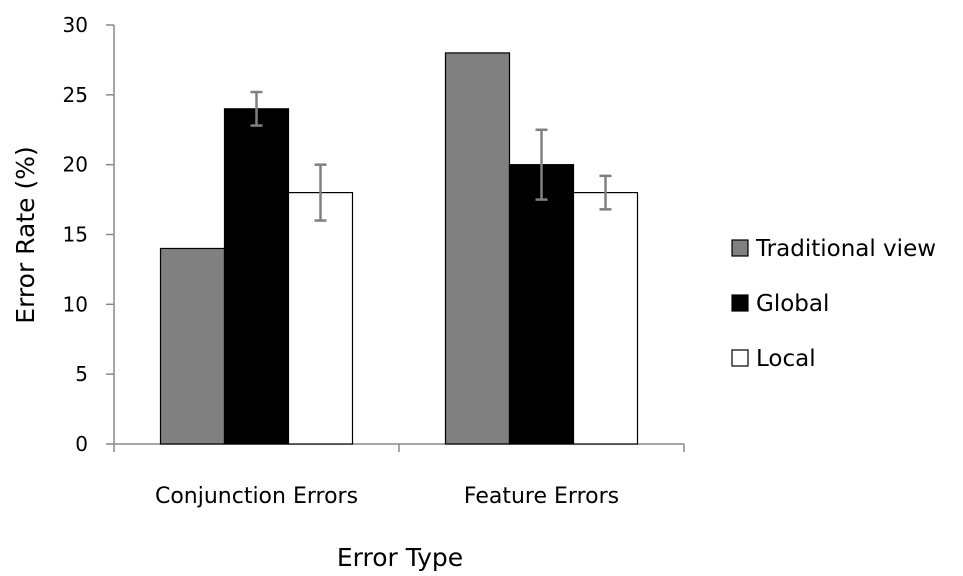 The height and width of the screenshot is (576, 963). Describe the element at coordinates (81, 444) in the screenshot. I see `y-tick-label: 0` at that location.